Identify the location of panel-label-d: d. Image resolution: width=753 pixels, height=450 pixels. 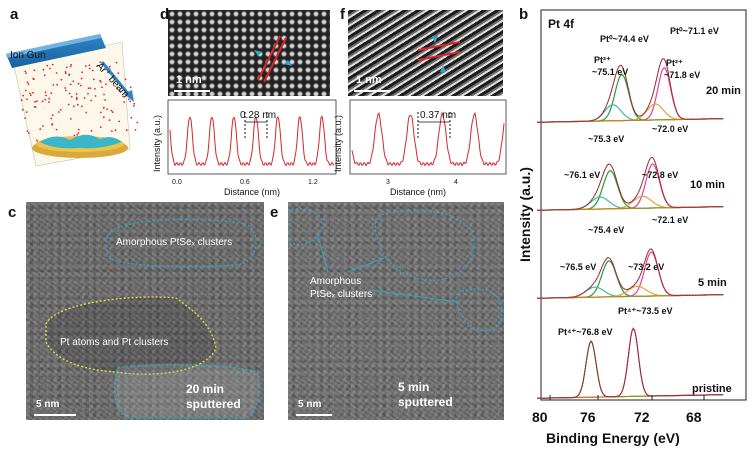
(165, 14).